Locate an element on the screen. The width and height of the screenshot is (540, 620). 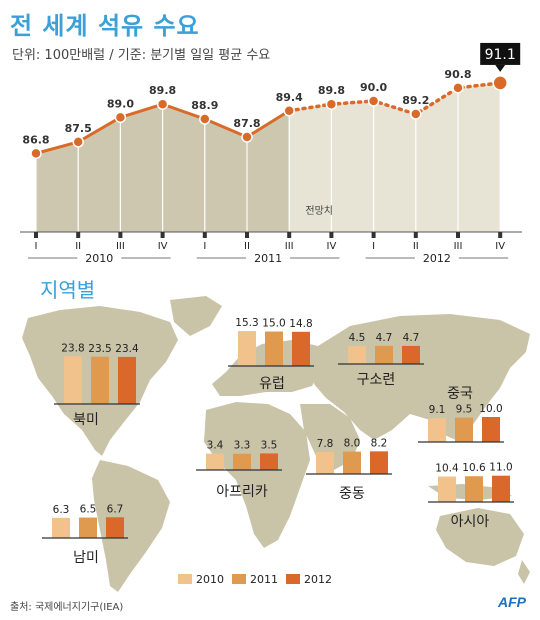
map-africa is located at coordinates (257, 475).